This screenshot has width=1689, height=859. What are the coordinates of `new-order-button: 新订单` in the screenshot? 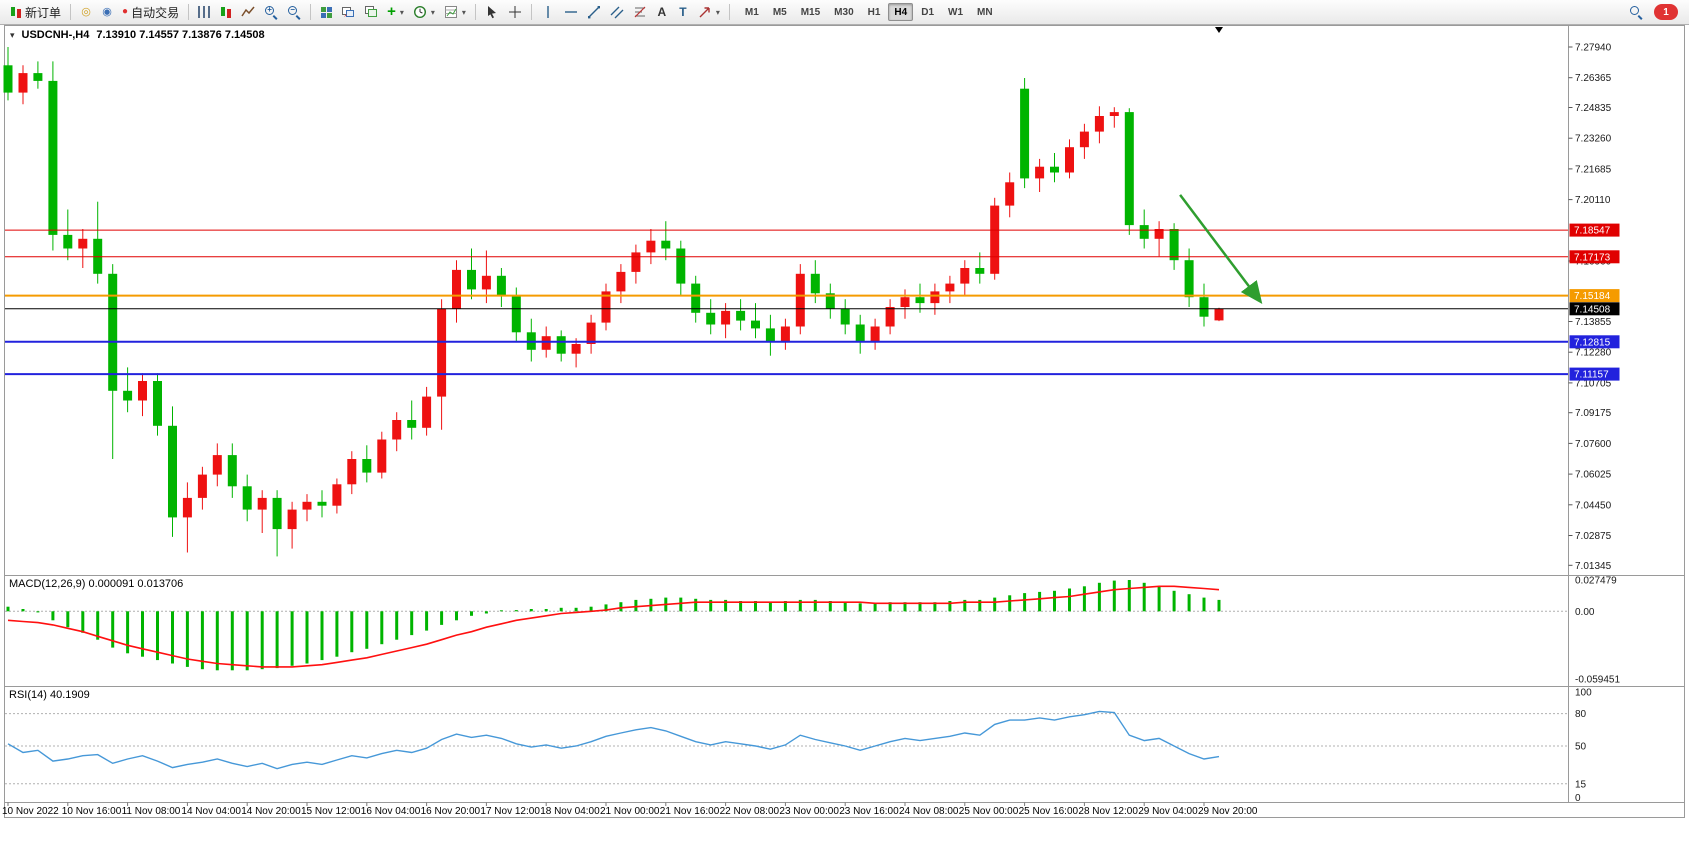 It's located at (35, 12).